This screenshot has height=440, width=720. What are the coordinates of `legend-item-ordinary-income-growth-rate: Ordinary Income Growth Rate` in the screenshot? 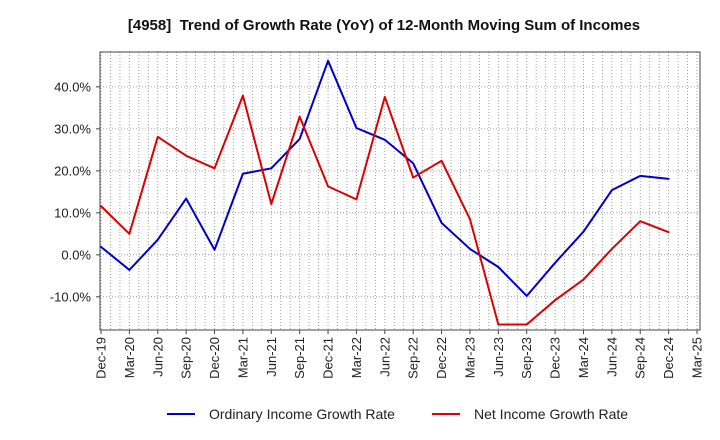 It's located at (281, 414).